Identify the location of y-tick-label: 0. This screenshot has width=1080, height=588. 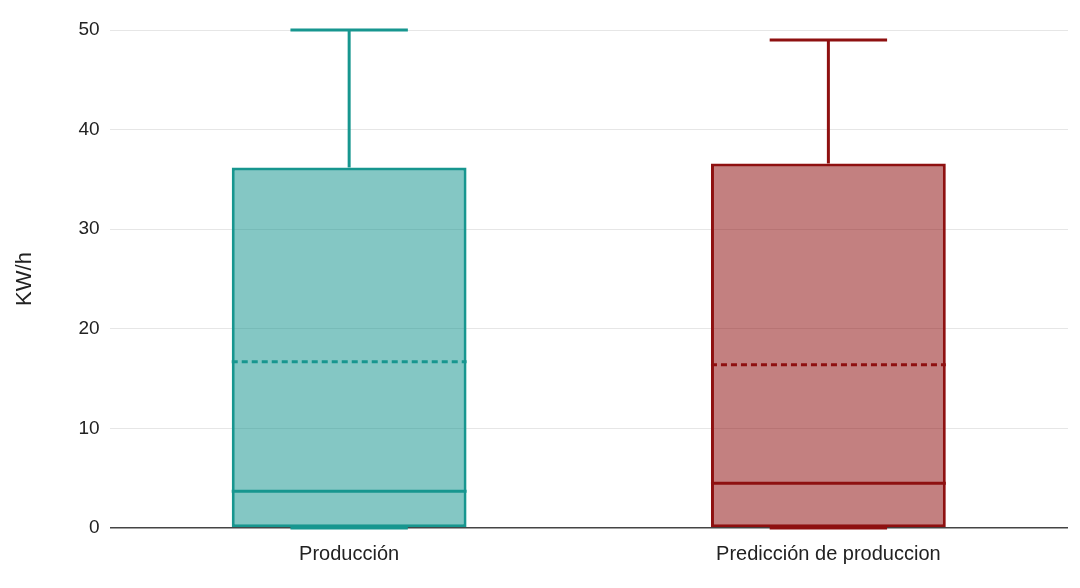
(94, 527).